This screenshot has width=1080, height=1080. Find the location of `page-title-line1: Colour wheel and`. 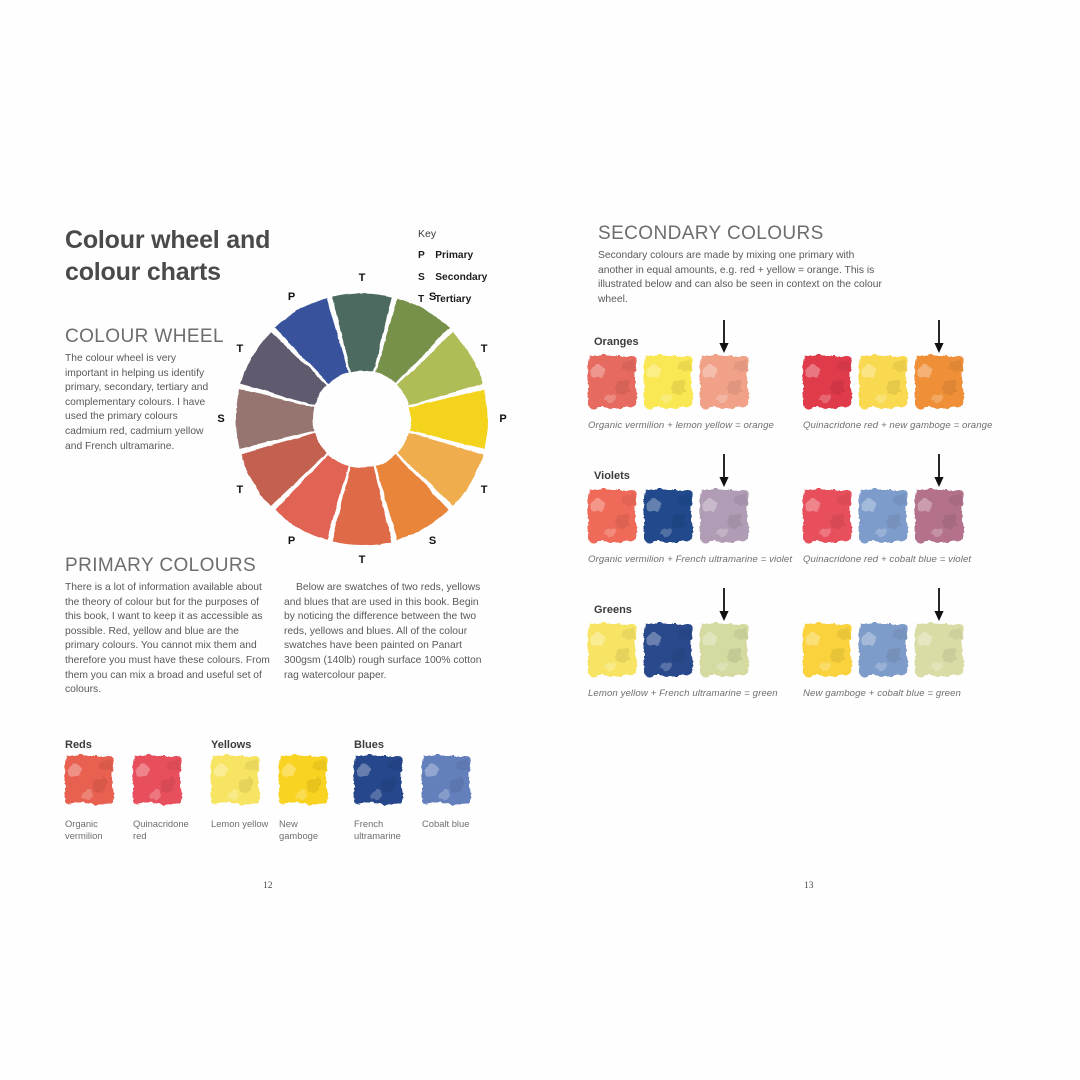

page-title-line1: Colour wheel and is located at coordinates (168, 240).